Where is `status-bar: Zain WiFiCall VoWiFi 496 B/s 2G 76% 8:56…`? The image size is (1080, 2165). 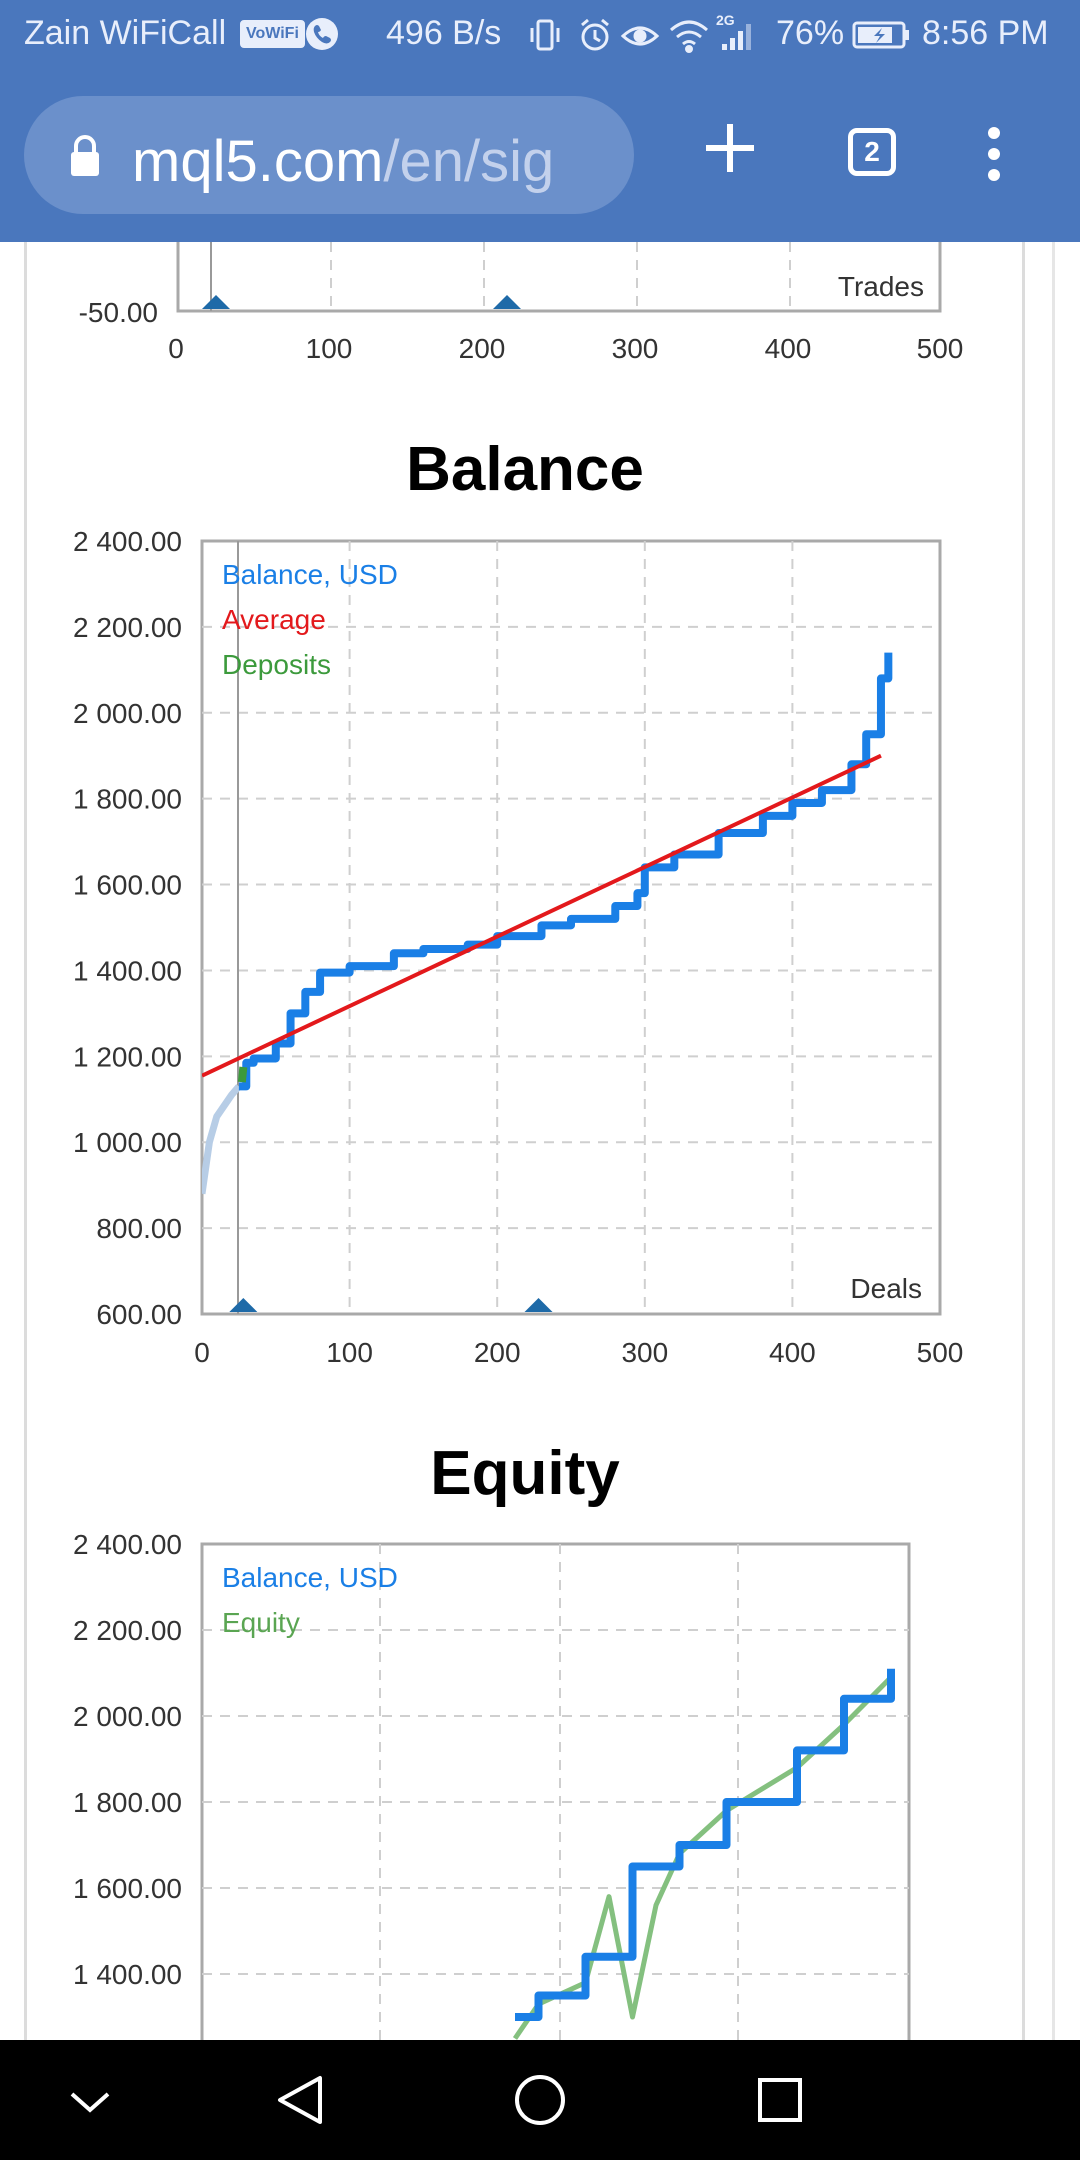 status-bar: Zain WiFiCall VoWiFi 496 B/s 2G 76% 8:56… is located at coordinates (540, 36).